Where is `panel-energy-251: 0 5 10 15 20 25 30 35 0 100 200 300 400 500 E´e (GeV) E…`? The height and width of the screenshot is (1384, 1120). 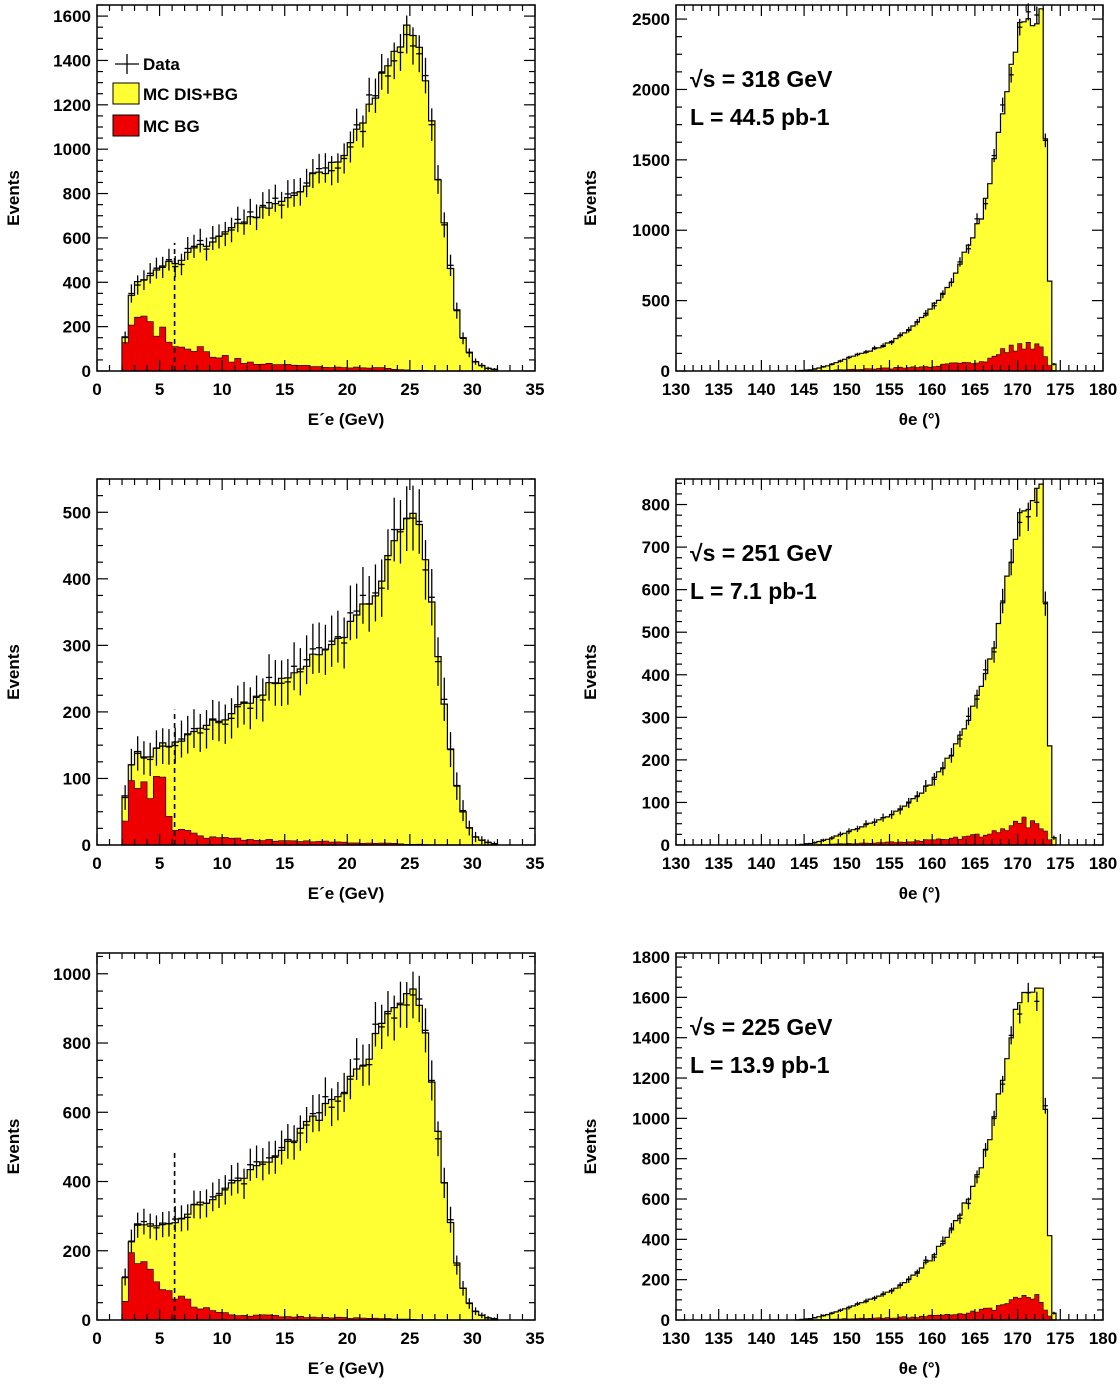 panel-energy-251: 0 5 10 15 20 25 30 35 0 100 200 300 400 500 E´e (GeV) E… is located at coordinates (274, 690).